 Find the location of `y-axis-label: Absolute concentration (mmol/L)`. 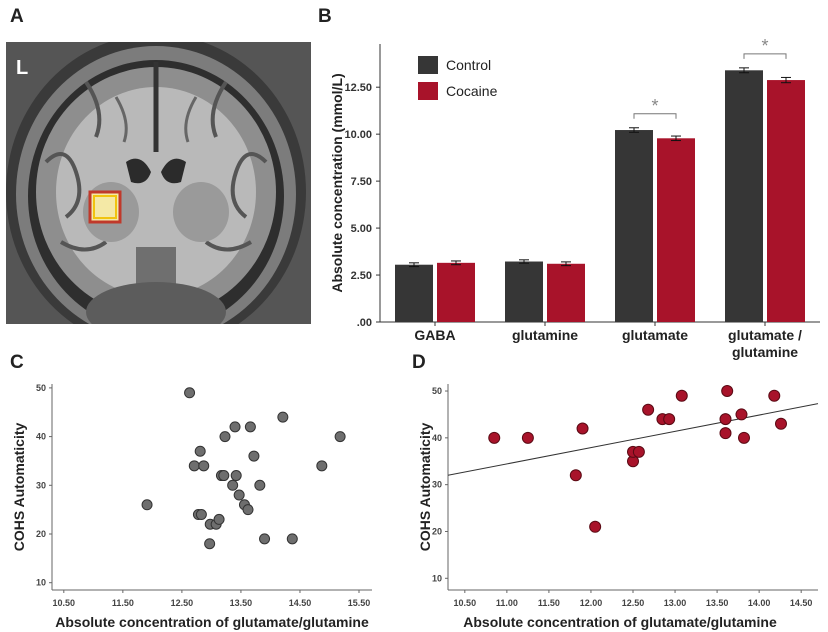

y-axis-label: Absolute concentration (mmol/L) is located at coordinates (337, 182).